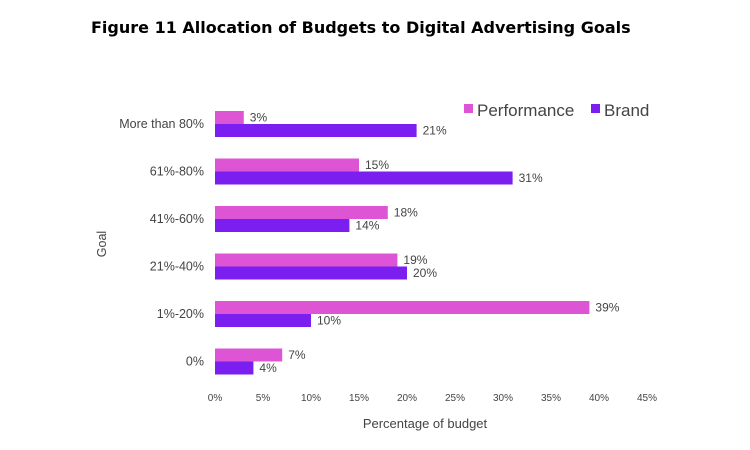  What do you see at coordinates (177, 172) in the screenshot?
I see `category-label-61-80: 61%-80%` at bounding box center [177, 172].